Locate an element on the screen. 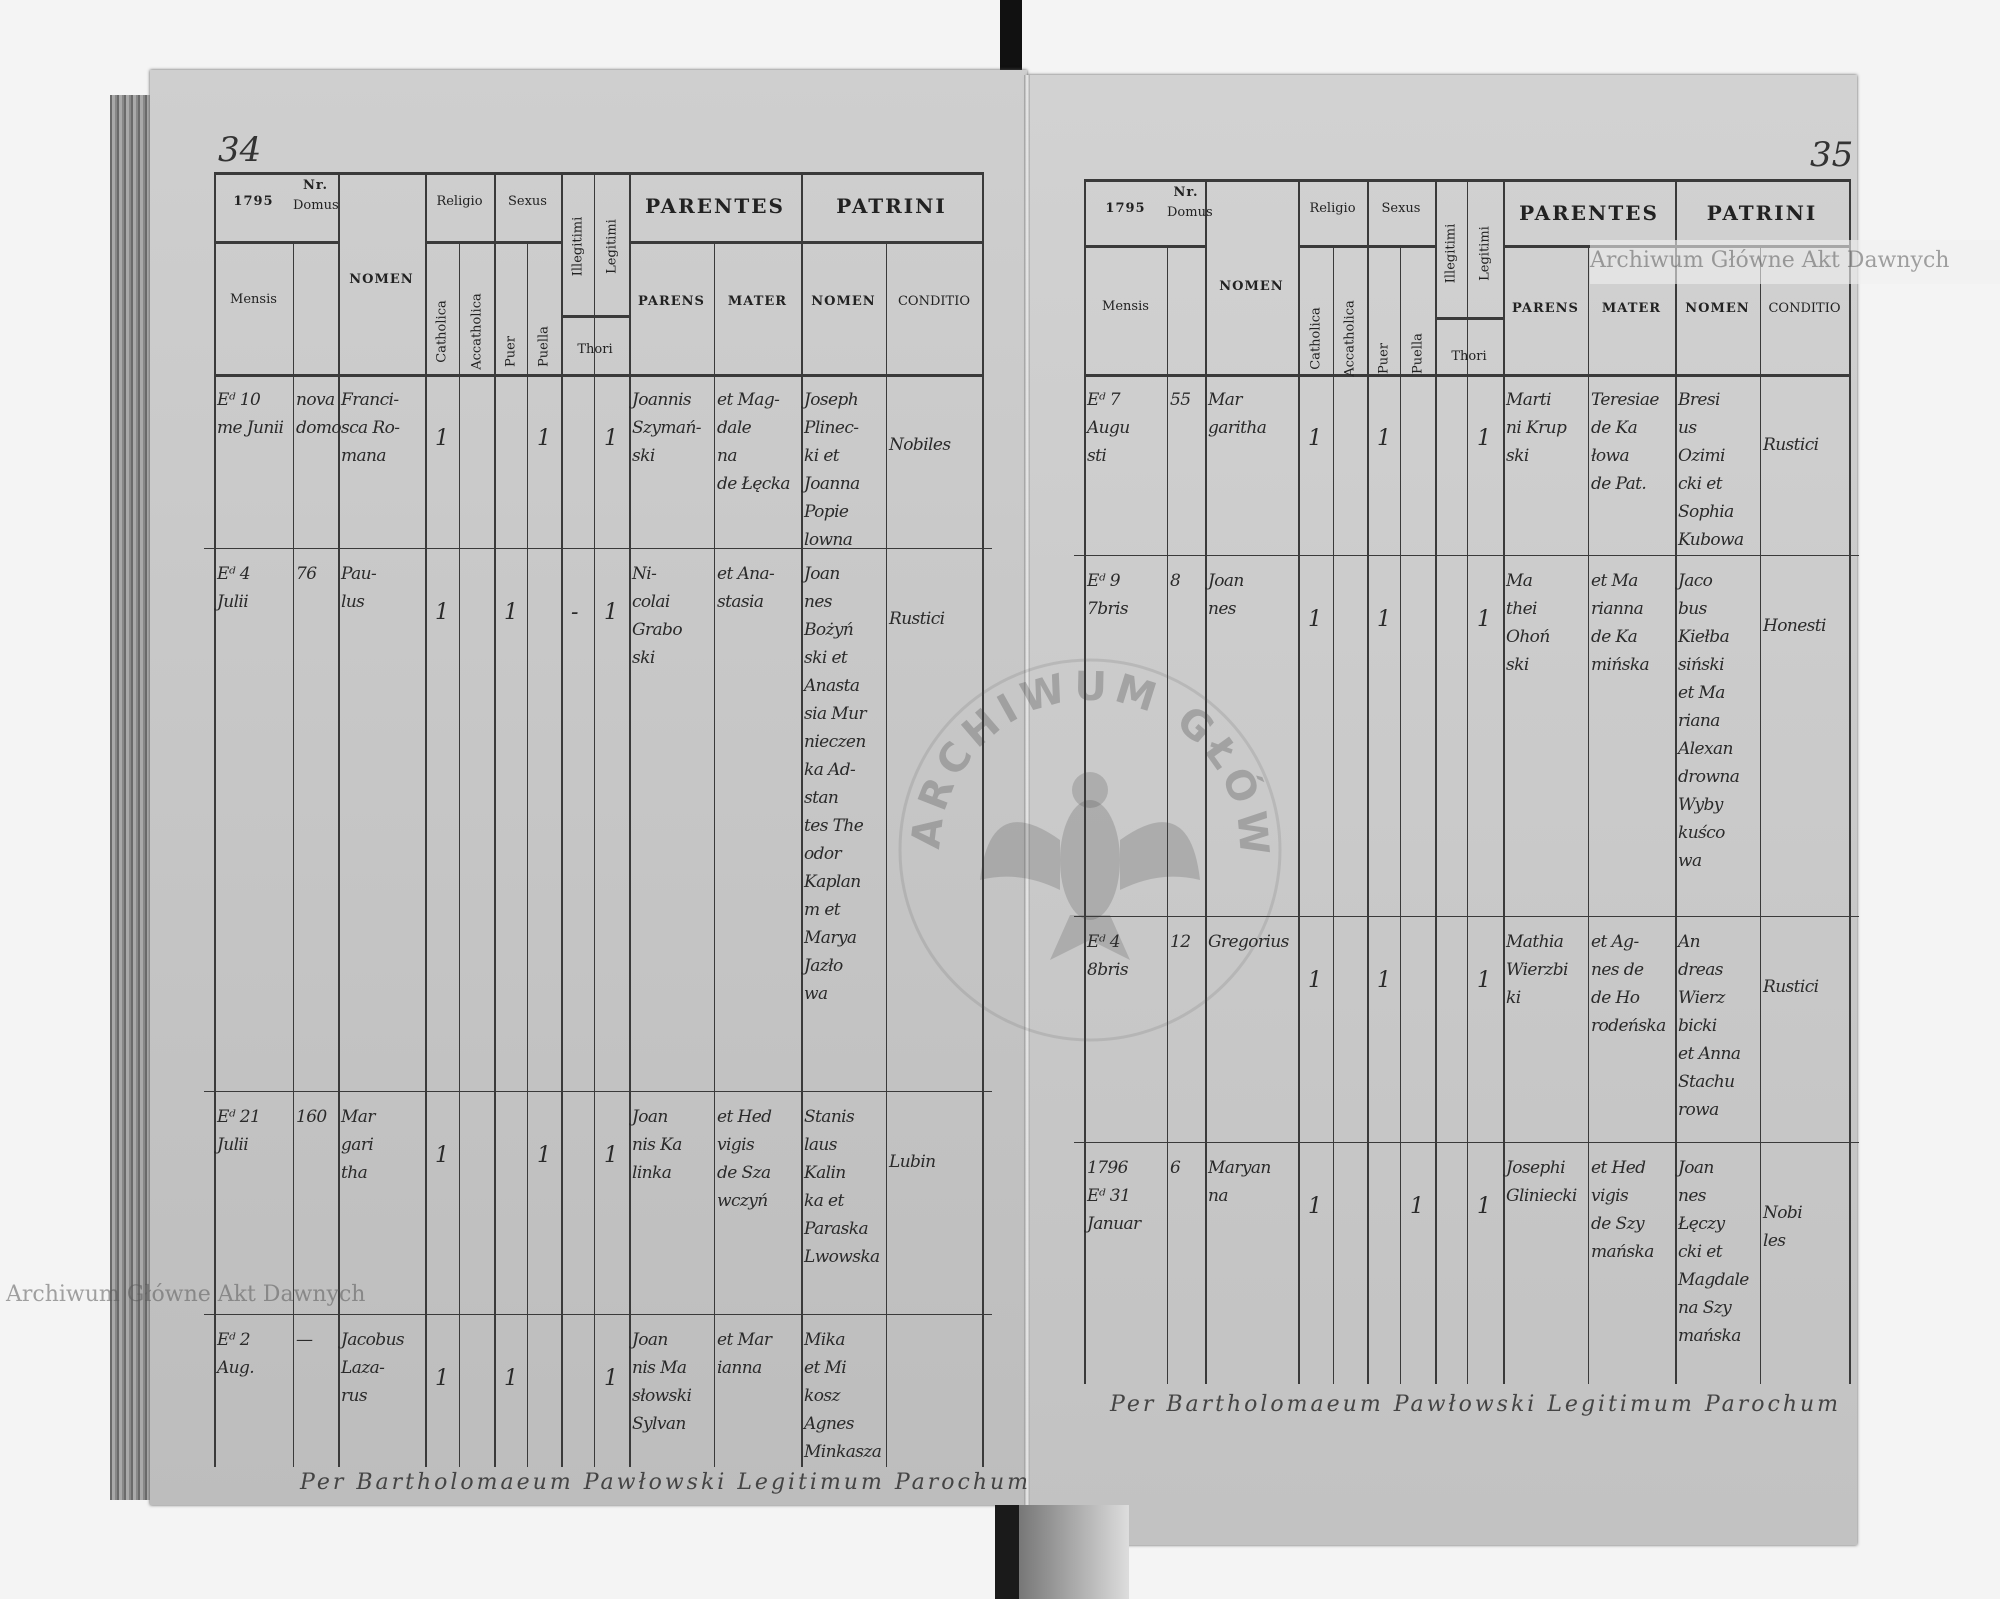 The height and width of the screenshot is (1599, 2000). entry-domus: 160 is located at coordinates (311, 1117).